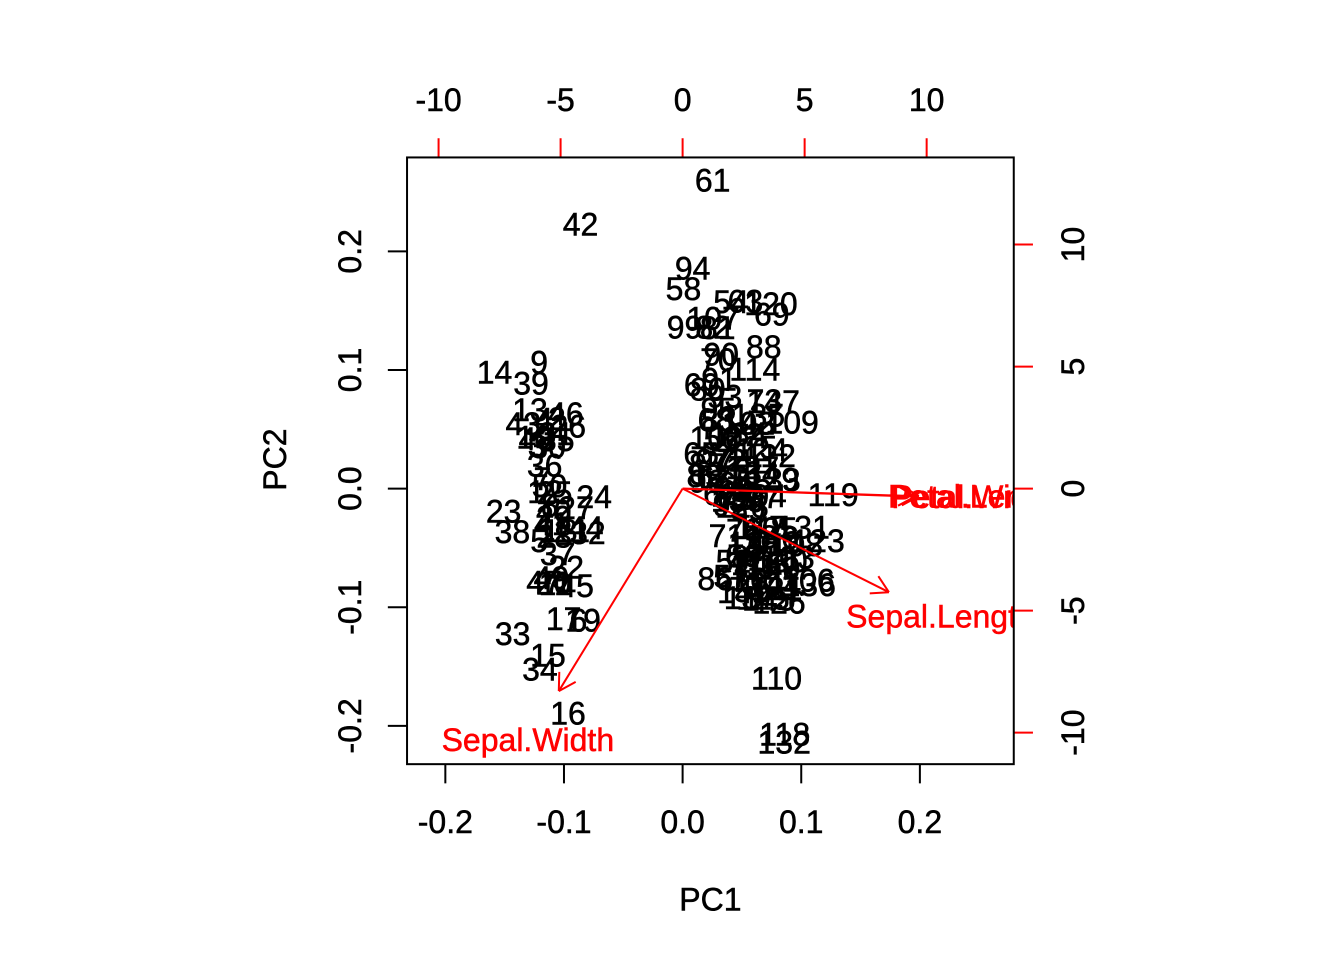  Describe the element at coordinates (737, 496) in the screenshot. I see `svg-text: 150` at that location.